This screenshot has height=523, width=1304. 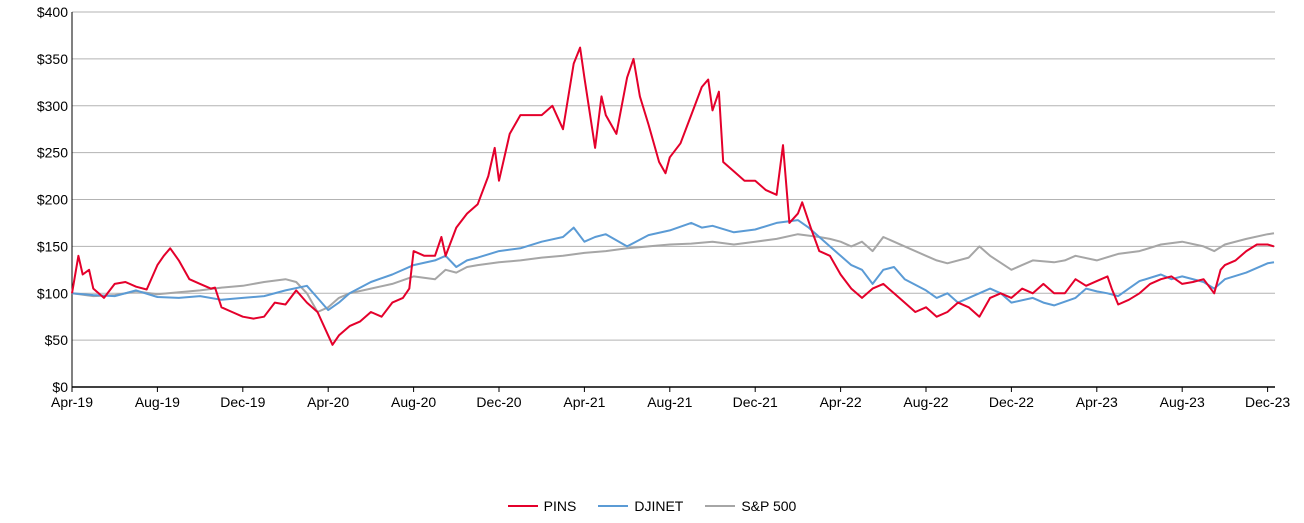 I want to click on legend-label: DJINET, so click(x=659, y=506).